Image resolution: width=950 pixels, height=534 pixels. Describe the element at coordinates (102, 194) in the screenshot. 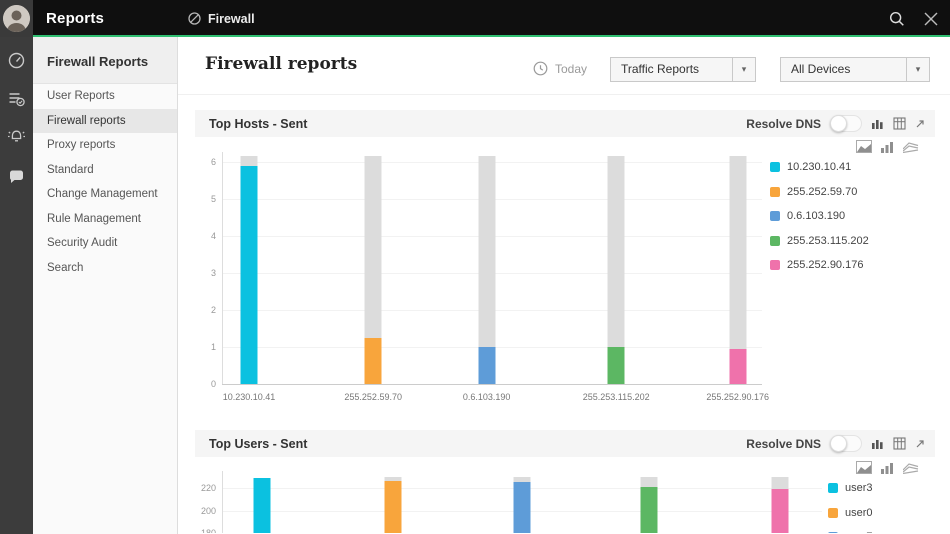

I see `sidebar-item-change-management: Change Management` at that location.